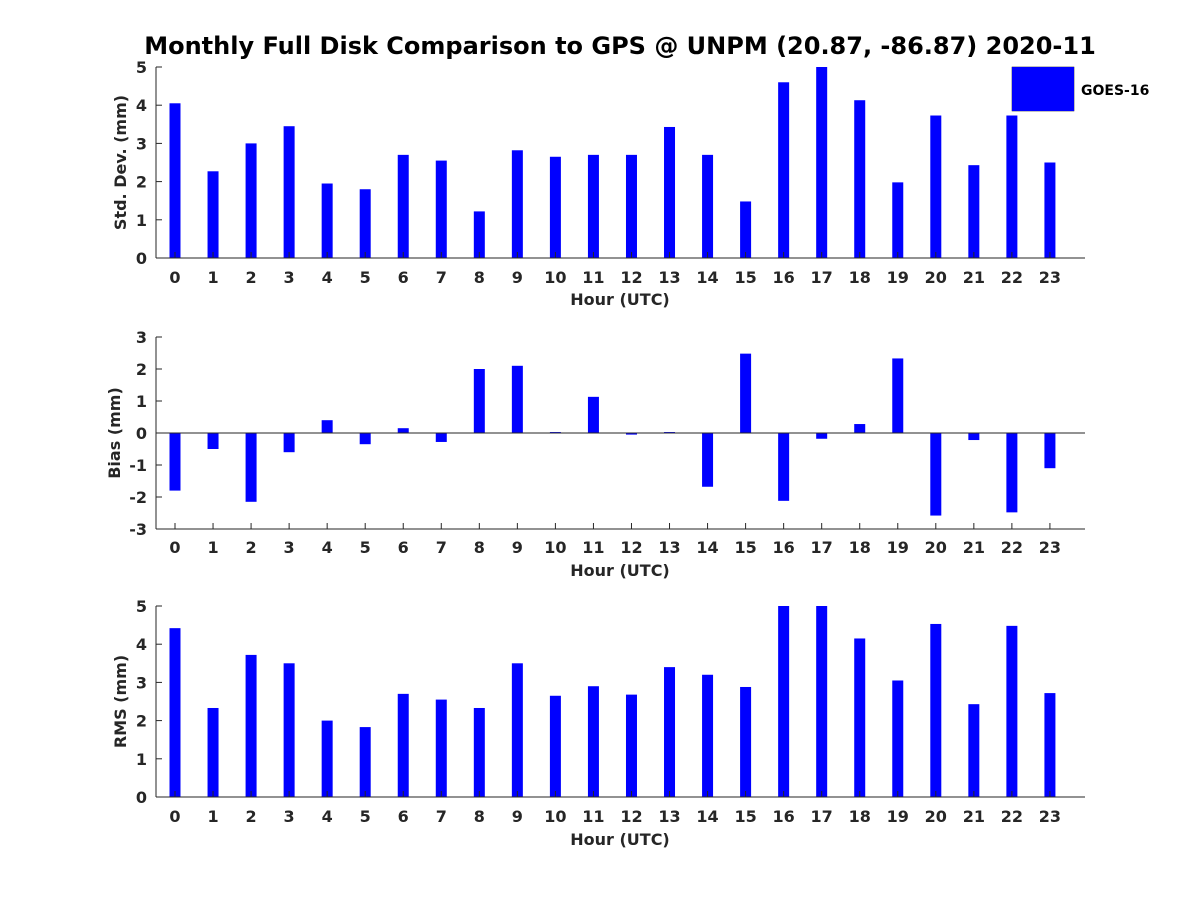 The image size is (1200, 900). Describe the element at coordinates (1080, 89) in the screenshot. I see `legend: GOES-16` at that location.